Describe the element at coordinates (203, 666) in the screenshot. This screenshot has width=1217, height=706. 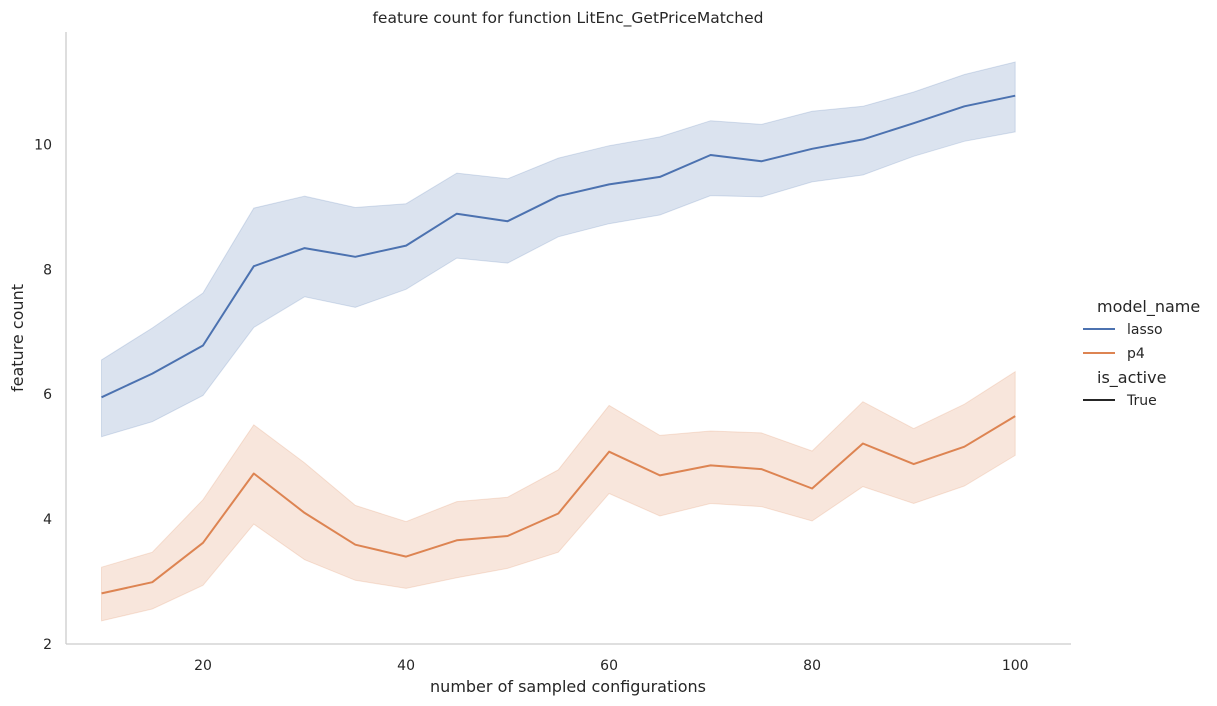
I see `x-tick-label: 20` at that location.